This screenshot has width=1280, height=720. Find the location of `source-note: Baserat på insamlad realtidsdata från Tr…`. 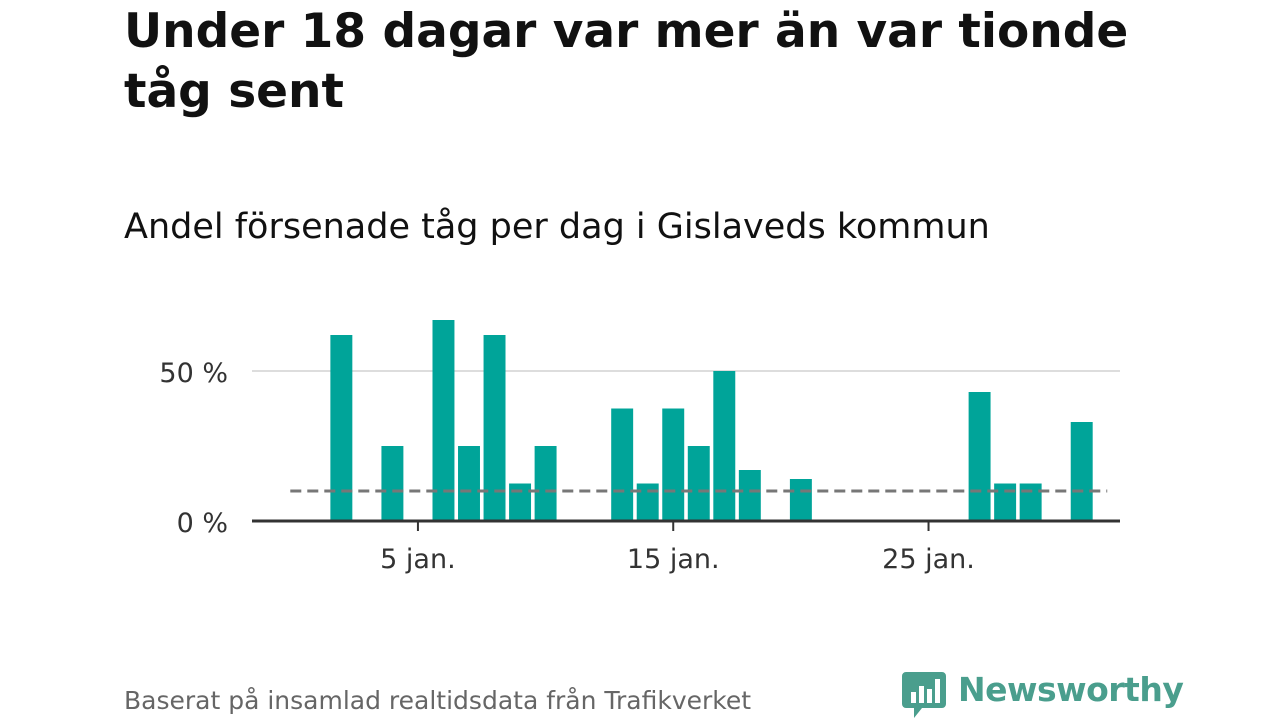

source-note: Baserat på insamlad realtidsdata från Tr… is located at coordinates (438, 700).